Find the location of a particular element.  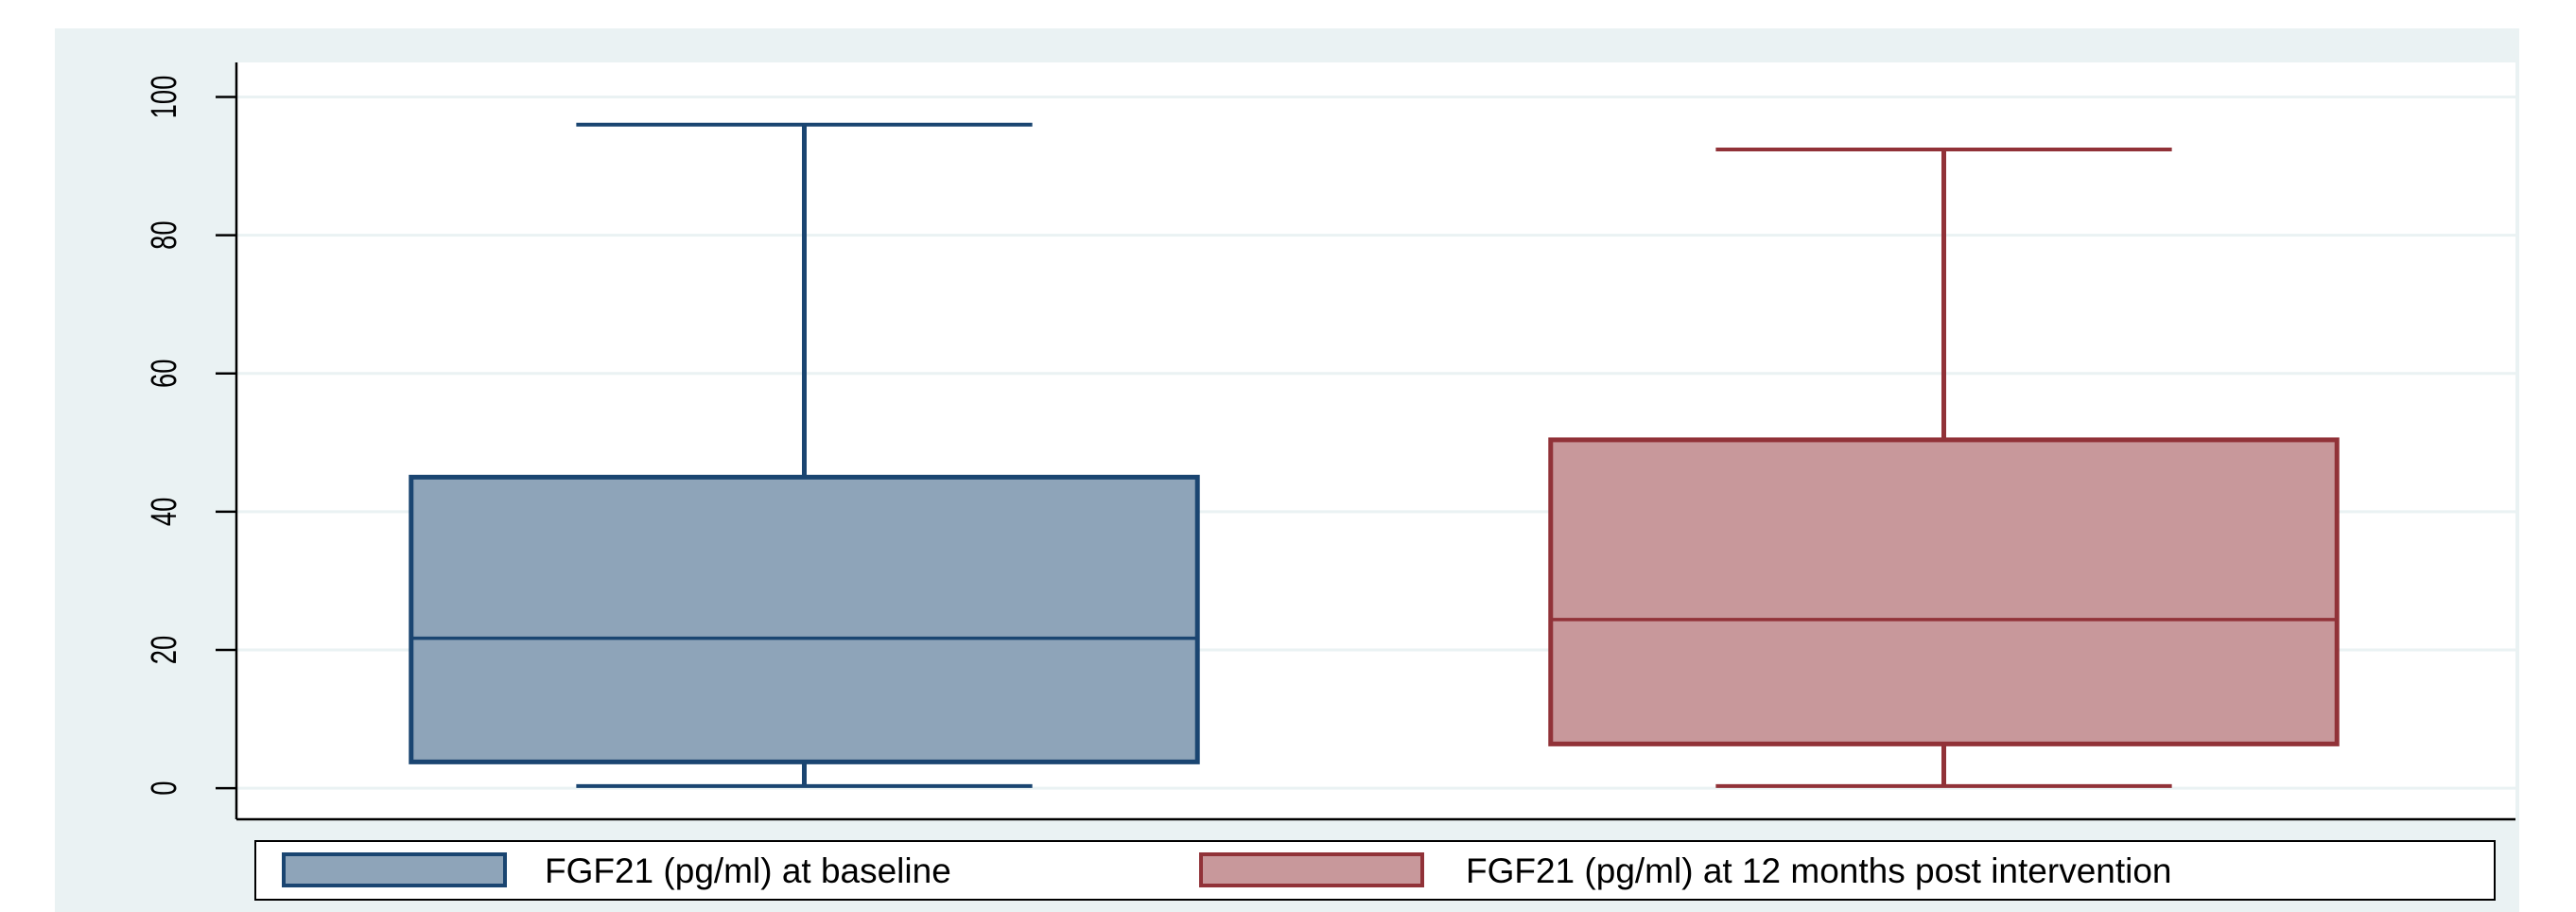

y-tick-label-100: 100 is located at coordinates (164, 97).